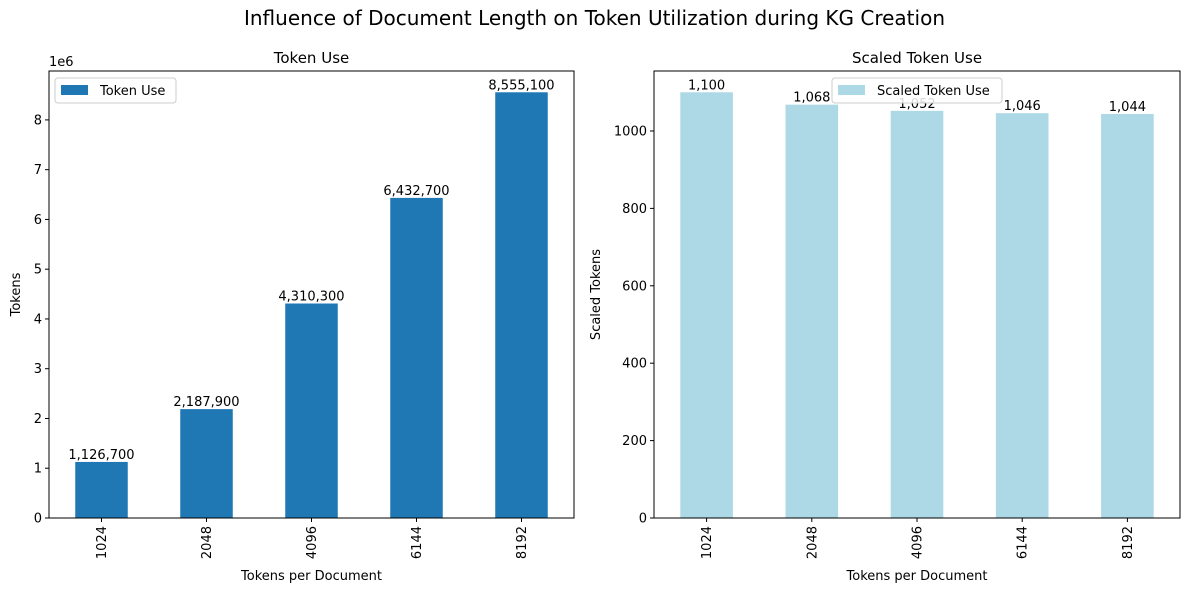  I want to click on panel1-legend-box, so click(115, 90).